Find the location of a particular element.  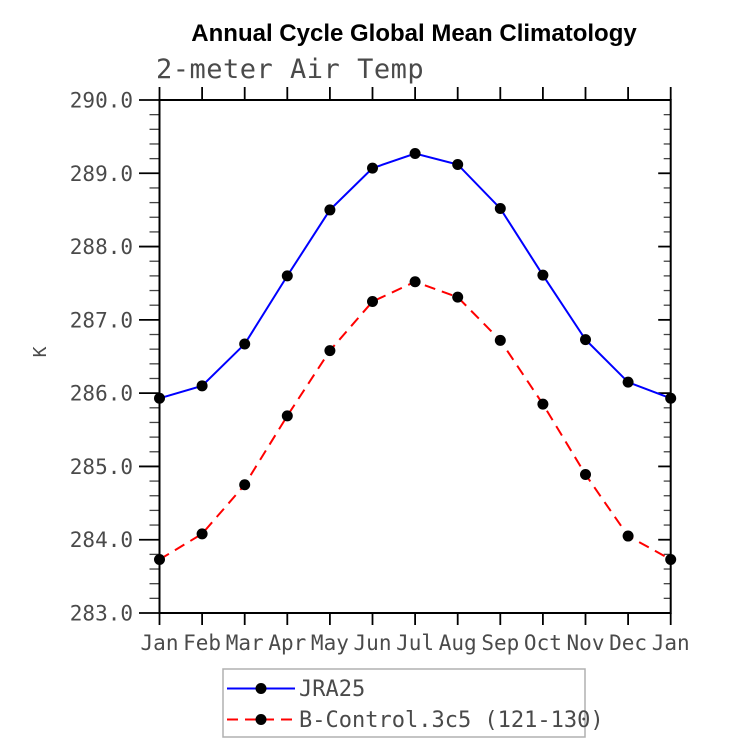

y-tick-label: 287.0 is located at coordinates (101, 320).